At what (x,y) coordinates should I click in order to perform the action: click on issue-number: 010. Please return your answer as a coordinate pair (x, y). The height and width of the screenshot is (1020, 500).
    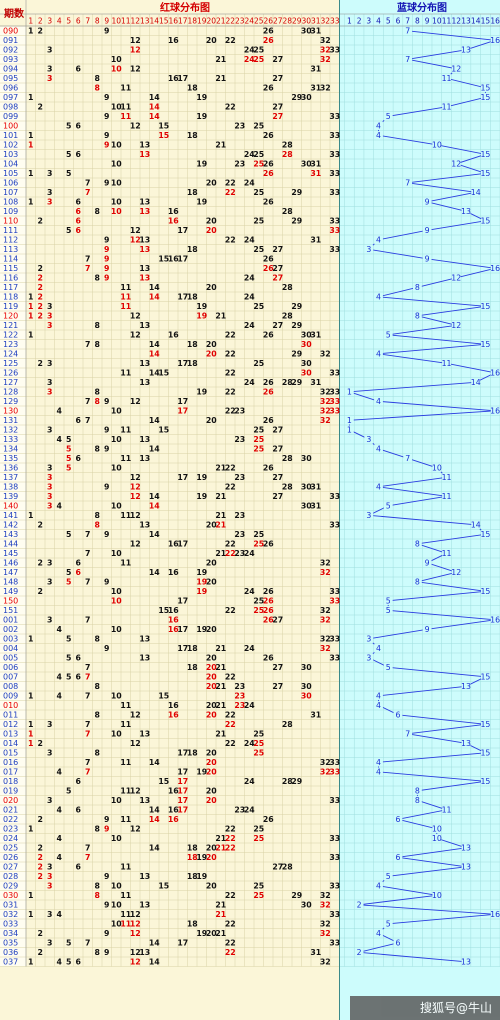
    Looking at the image, I should click on (10, 705).